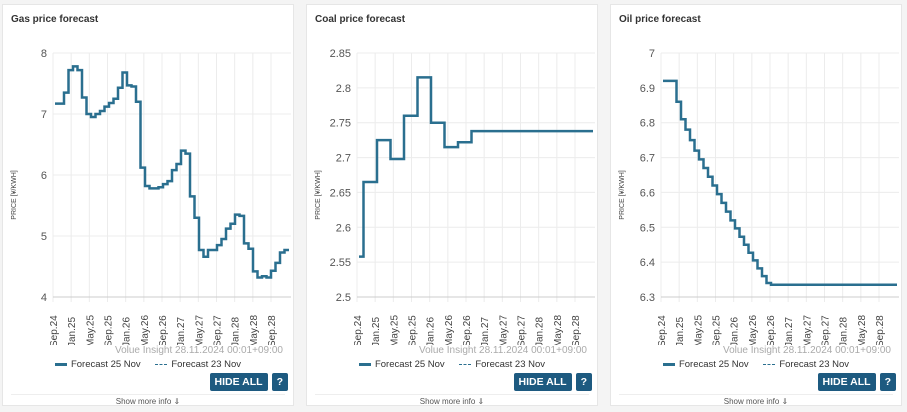 The image size is (907, 412). I want to click on panel-title: Gas price forecast, so click(55, 19).